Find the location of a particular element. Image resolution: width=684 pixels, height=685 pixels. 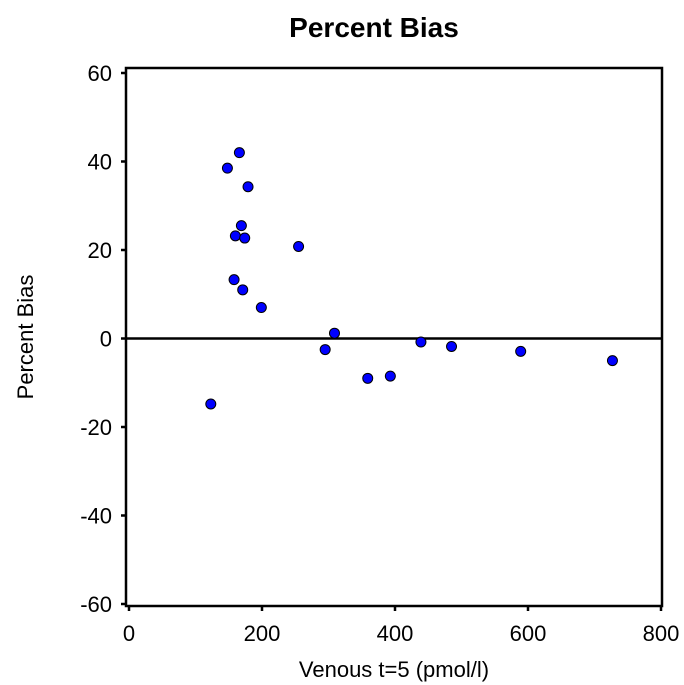

y-tick-label: 0 is located at coordinates (106, 339).